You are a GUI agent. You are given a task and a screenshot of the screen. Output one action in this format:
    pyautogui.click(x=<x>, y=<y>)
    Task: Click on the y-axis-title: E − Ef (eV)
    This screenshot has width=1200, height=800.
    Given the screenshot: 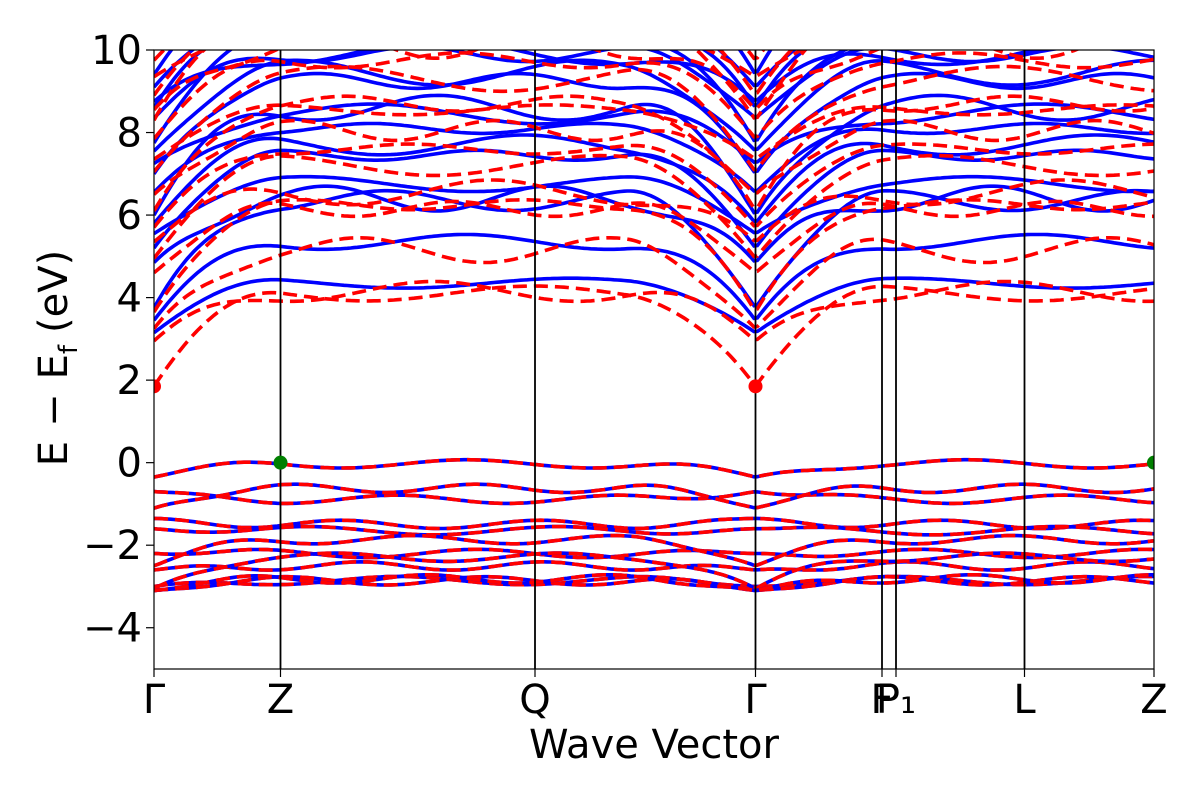 What is the action you would take?
    pyautogui.click(x=57, y=358)
    